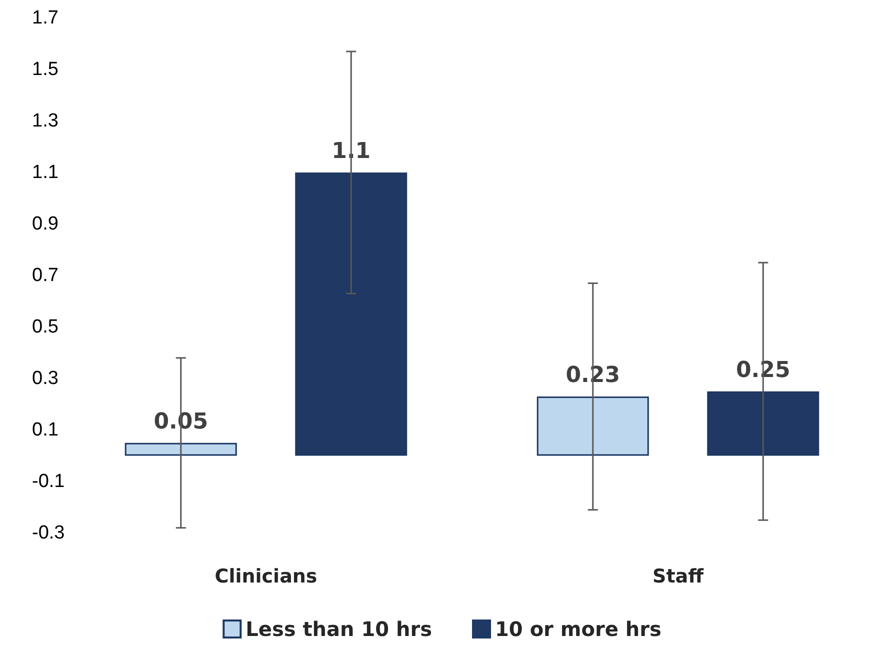 Image resolution: width=884 pixels, height=652 pixels. I want to click on y-tick-label: 1.7, so click(45, 18).